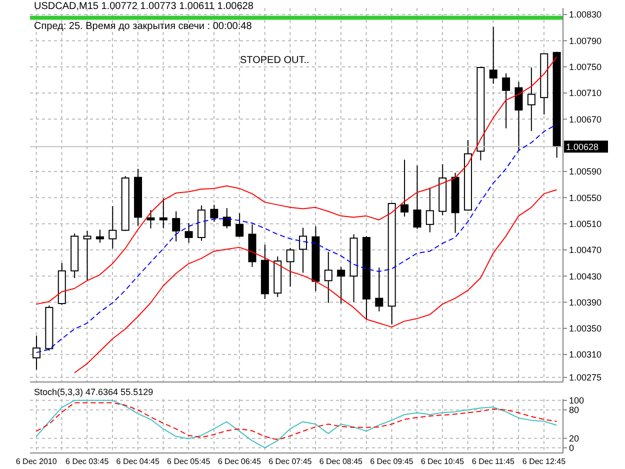  Describe the element at coordinates (144, 6) in the screenshot. I see `chart-title: USDCAD,M15 1.00772 1.00773 1.00611 1.00628` at that location.